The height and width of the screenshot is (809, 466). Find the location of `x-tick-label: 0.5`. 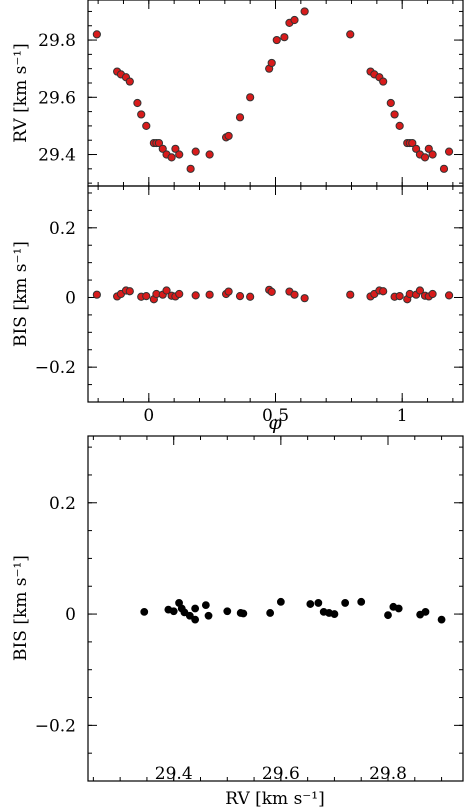

x-tick-label: 0.5 is located at coordinates (275, 416).